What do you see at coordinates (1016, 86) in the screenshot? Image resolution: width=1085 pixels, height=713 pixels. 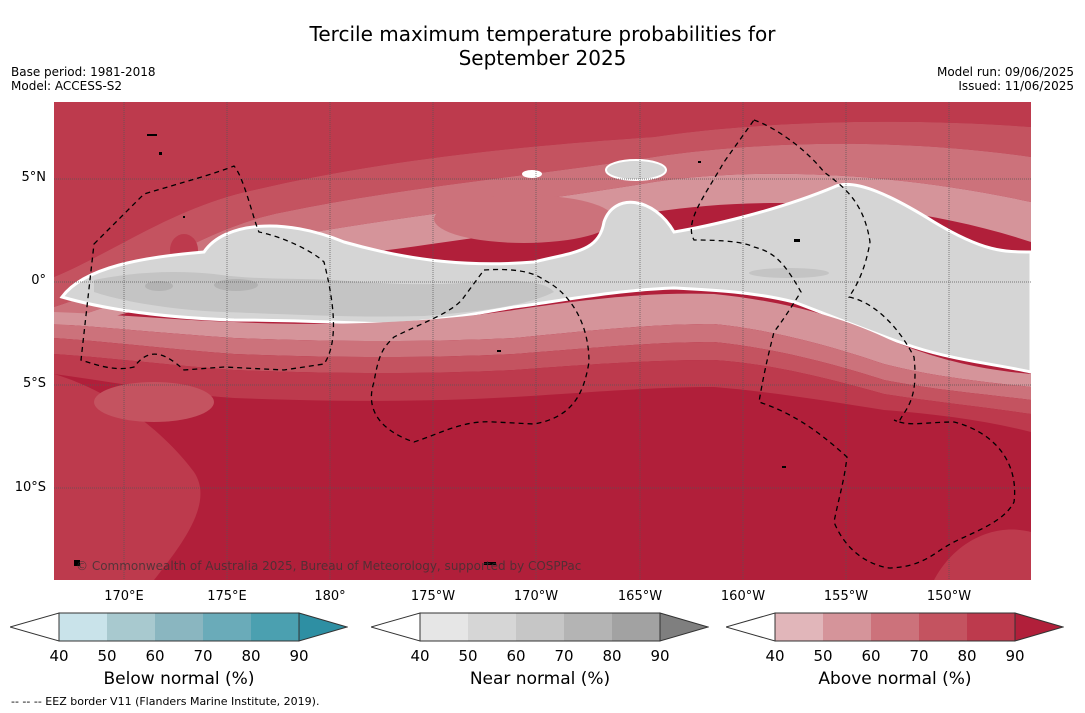 I see `issued-date: Issued: 11/06/2025` at bounding box center [1016, 86].